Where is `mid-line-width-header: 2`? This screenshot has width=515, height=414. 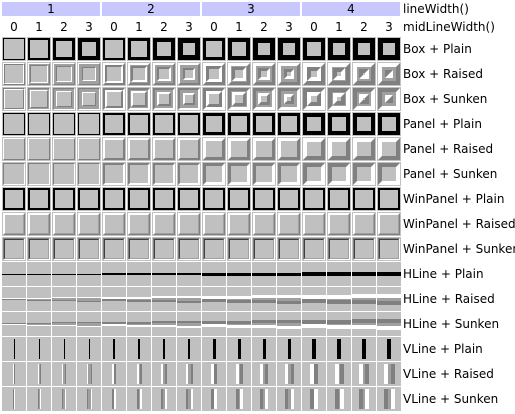 mid-line-width-header: 2 is located at coordinates (164, 27).